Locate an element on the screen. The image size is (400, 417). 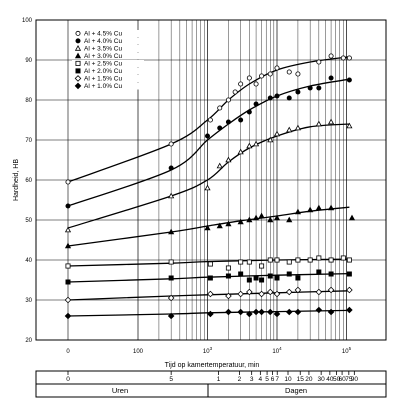
time-scale-label: 2 is located at coordinates (240, 379).